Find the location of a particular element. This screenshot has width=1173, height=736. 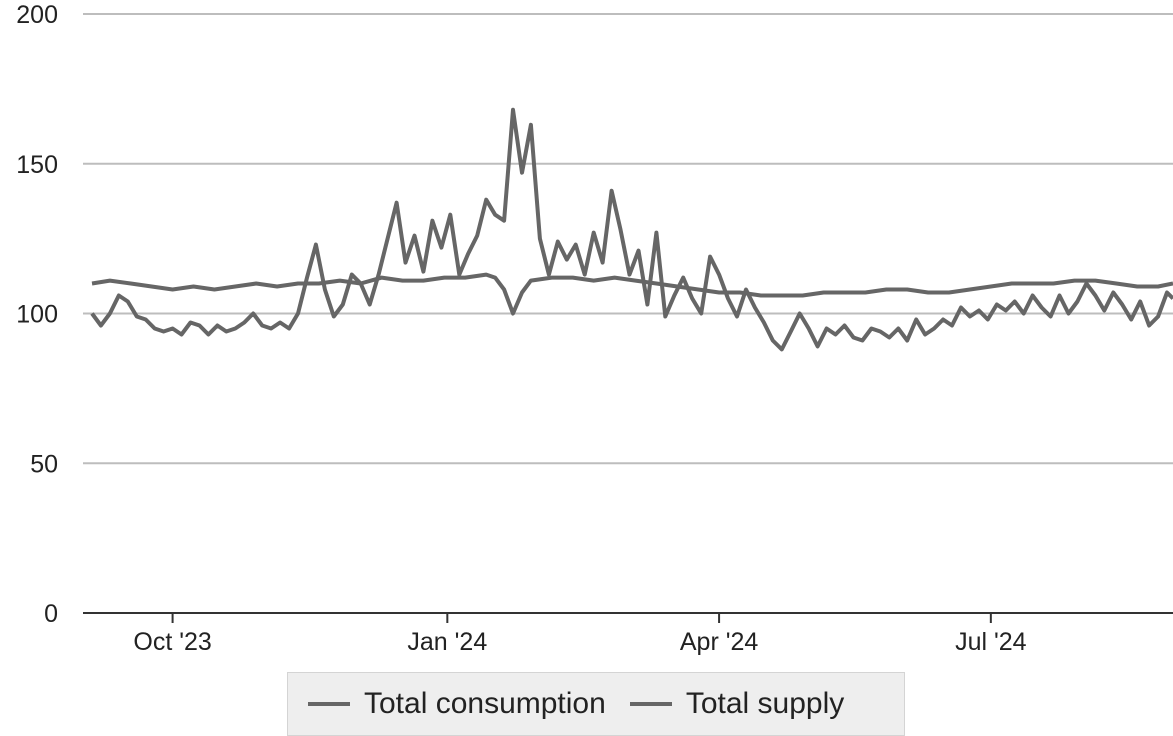

legend-label-total-supply: Total supply is located at coordinates (765, 703).